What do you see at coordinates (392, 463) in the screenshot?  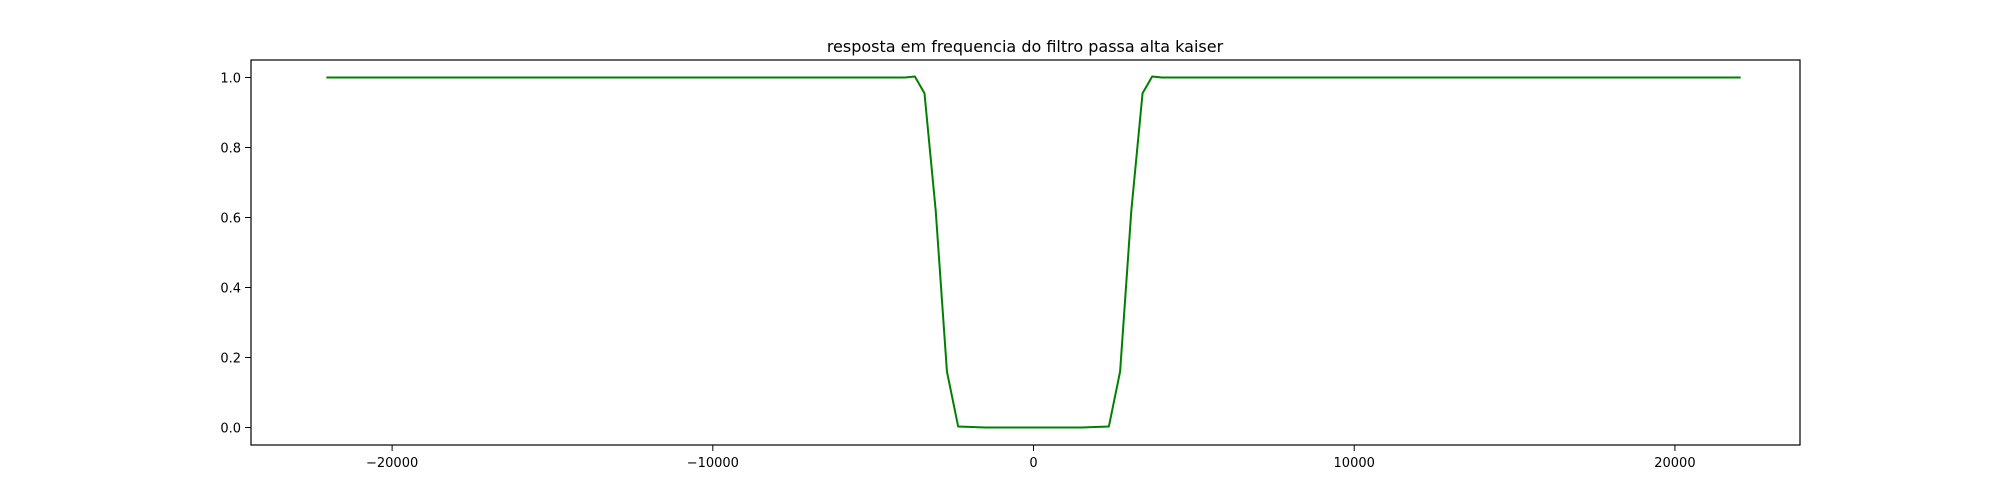 I see `x-tick-label: −20000` at bounding box center [392, 463].